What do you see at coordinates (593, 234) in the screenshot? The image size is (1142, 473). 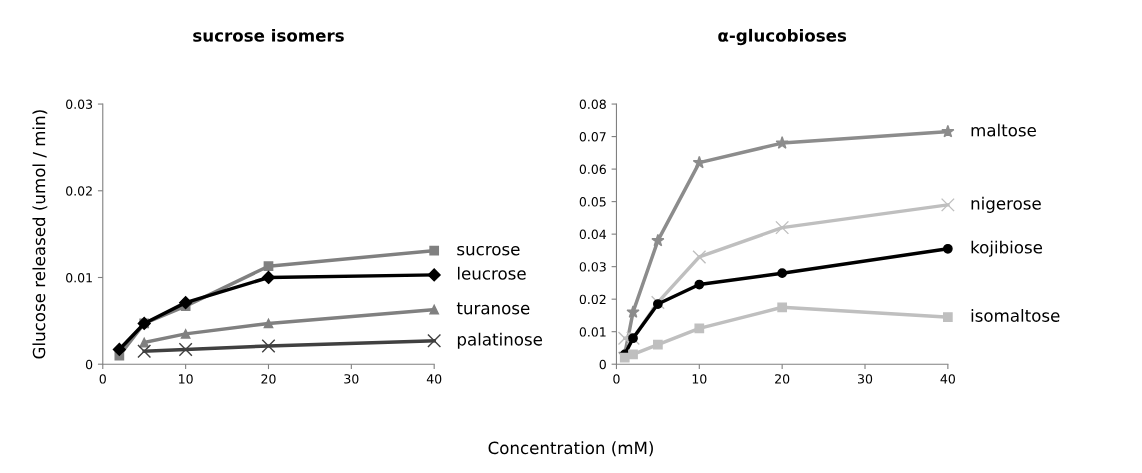 I see `y-tick-label: 0.04` at bounding box center [593, 234].